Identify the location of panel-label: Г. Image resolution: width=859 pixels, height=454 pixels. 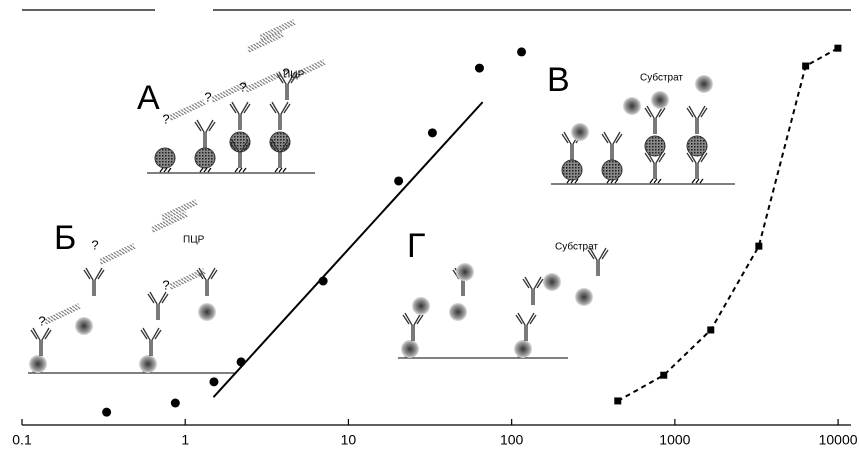
(416, 246).